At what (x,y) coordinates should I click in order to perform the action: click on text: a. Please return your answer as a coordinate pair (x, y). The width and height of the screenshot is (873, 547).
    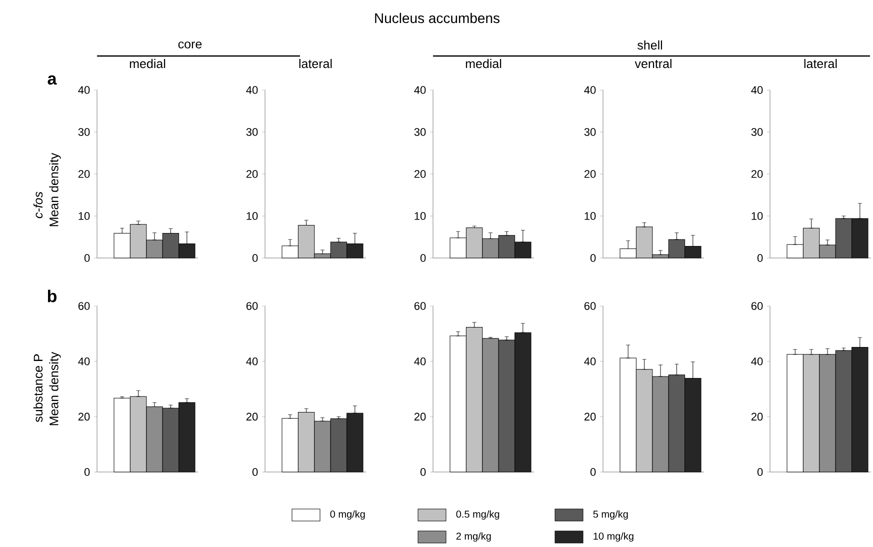
    Looking at the image, I should click on (52, 80).